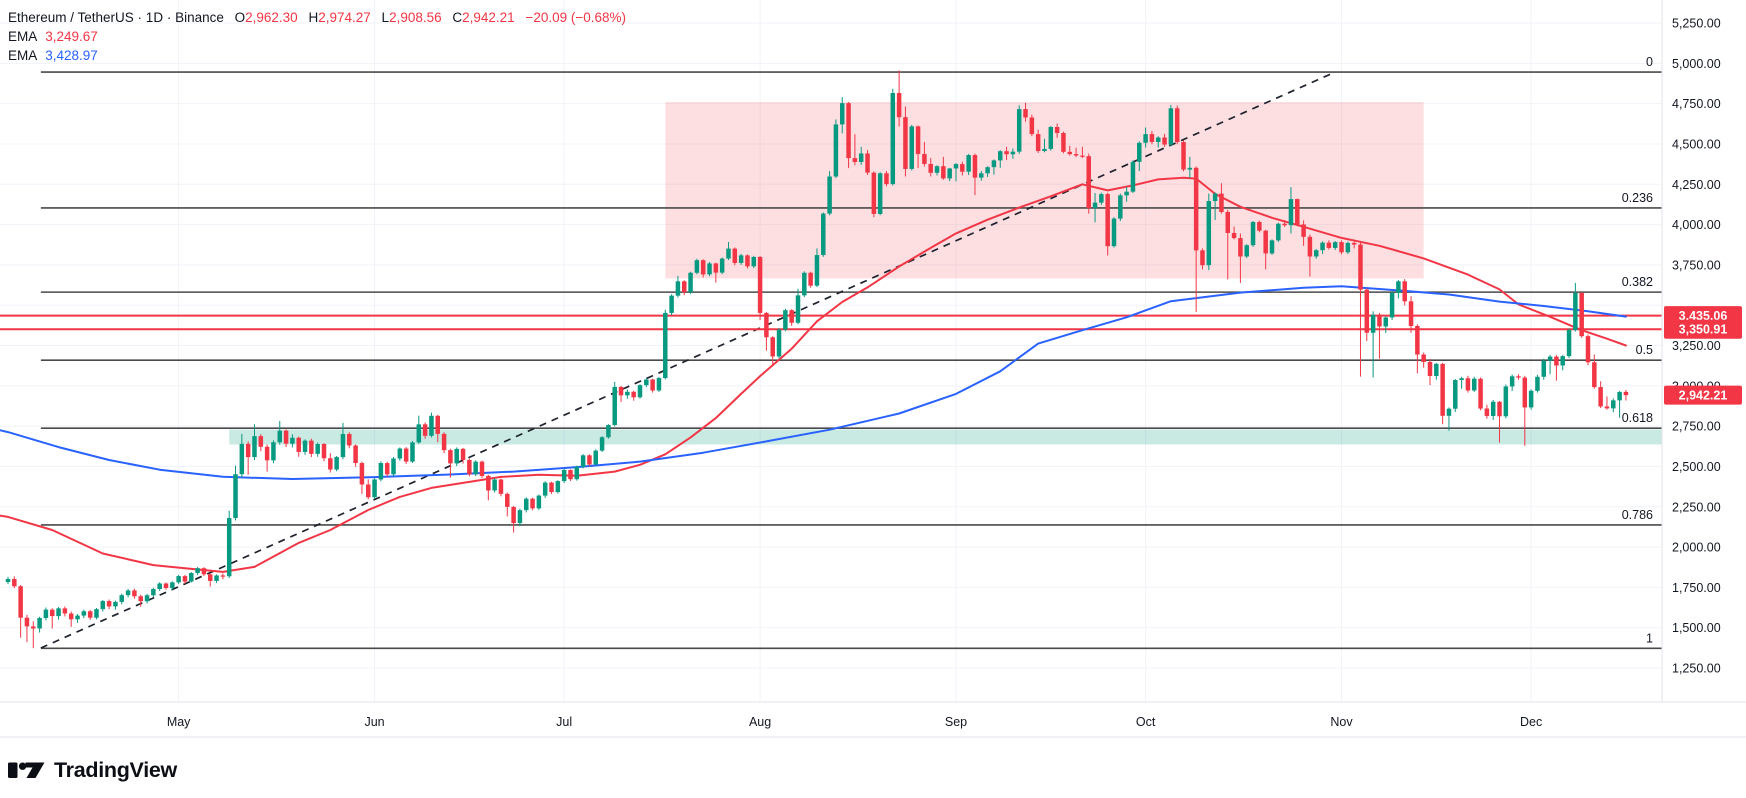 The width and height of the screenshot is (1746, 798). I want to click on horizontal-price-lines, so click(831, 322).